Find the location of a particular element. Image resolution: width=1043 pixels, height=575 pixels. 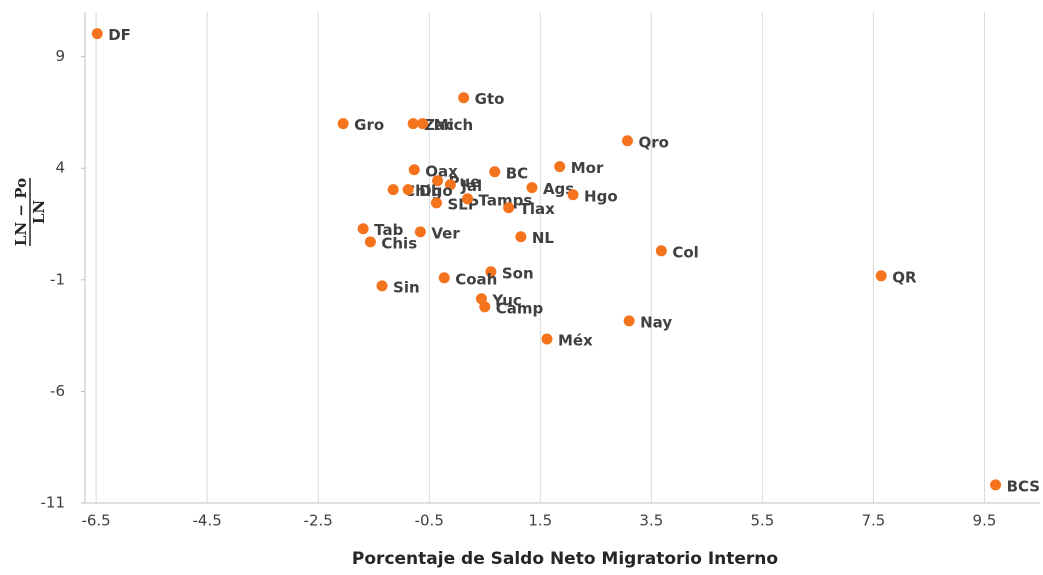

point-label: Son is located at coordinates (518, 273).